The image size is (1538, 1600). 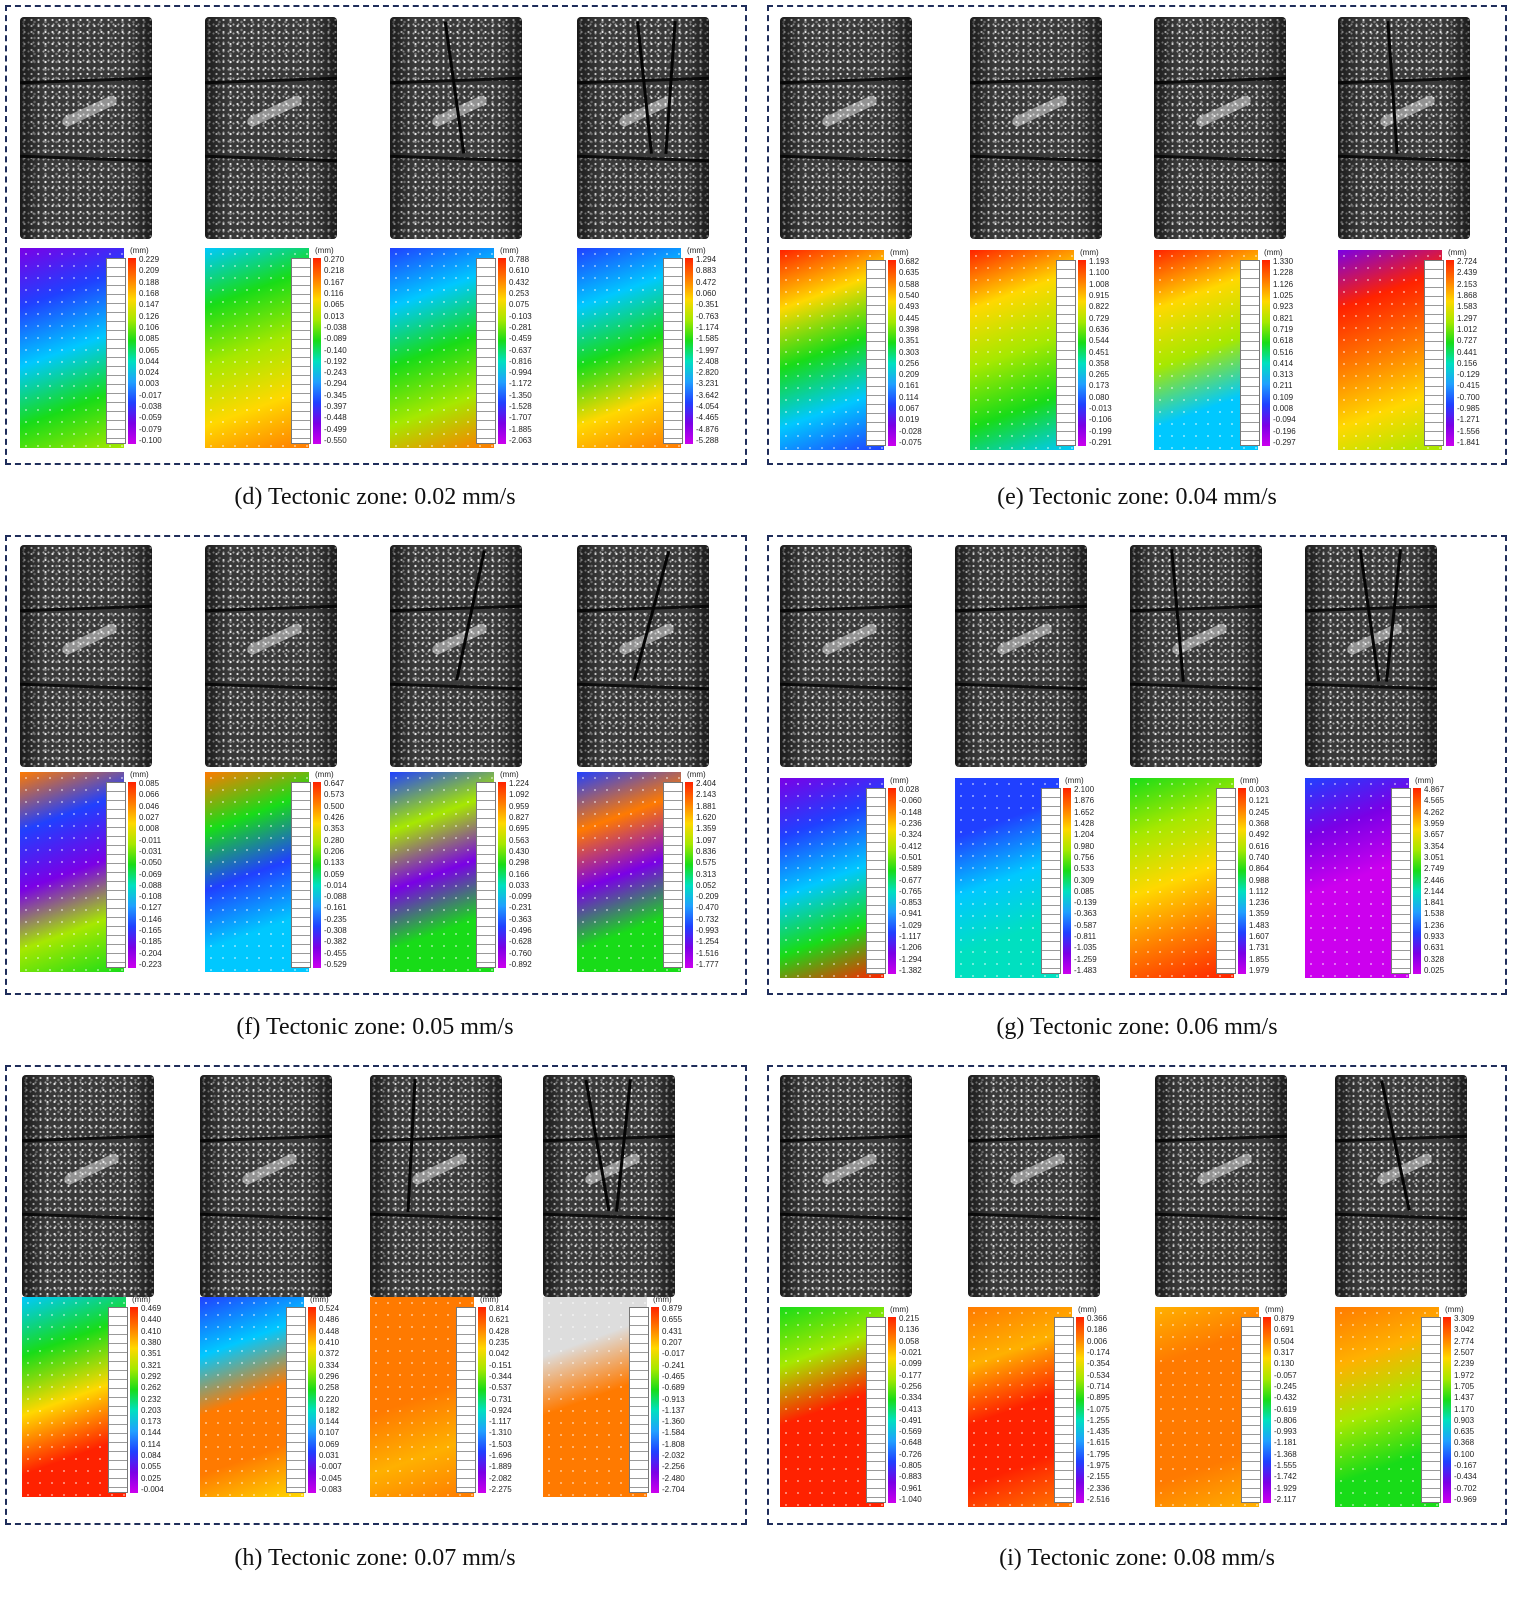 What do you see at coordinates (520, 429) in the screenshot?
I see `colorbar-tick-label: -1.885` at bounding box center [520, 429].